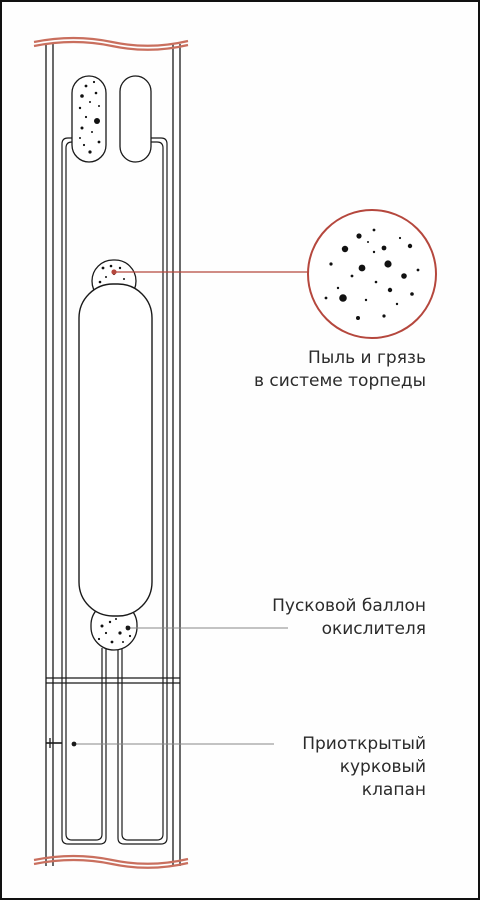  I want to click on top-capsules, so click(111, 119).